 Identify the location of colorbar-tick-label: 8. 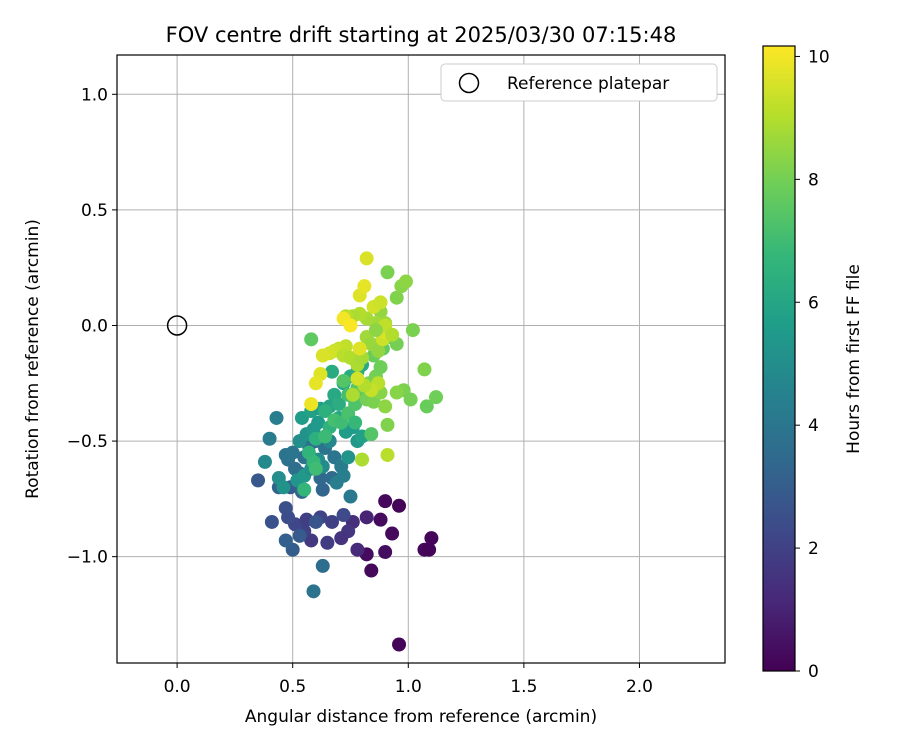
(813, 180).